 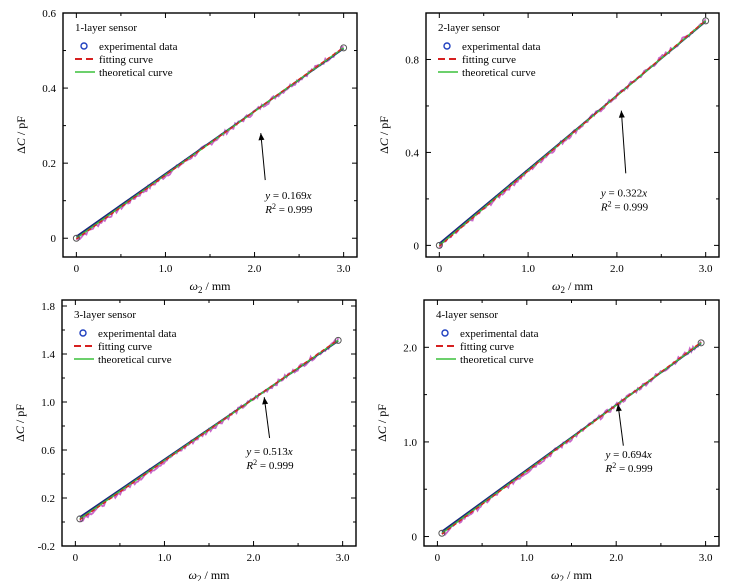 I want to click on fit-equation: y = 0.513x, so click(x=268, y=452).